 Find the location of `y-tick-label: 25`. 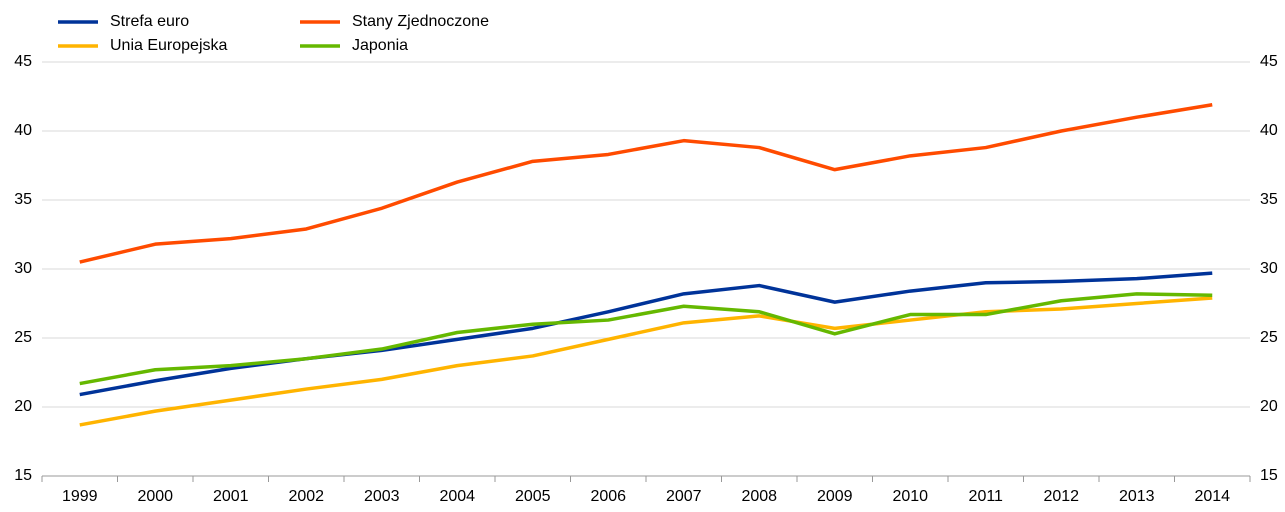

y-tick-label: 25 is located at coordinates (23, 337).